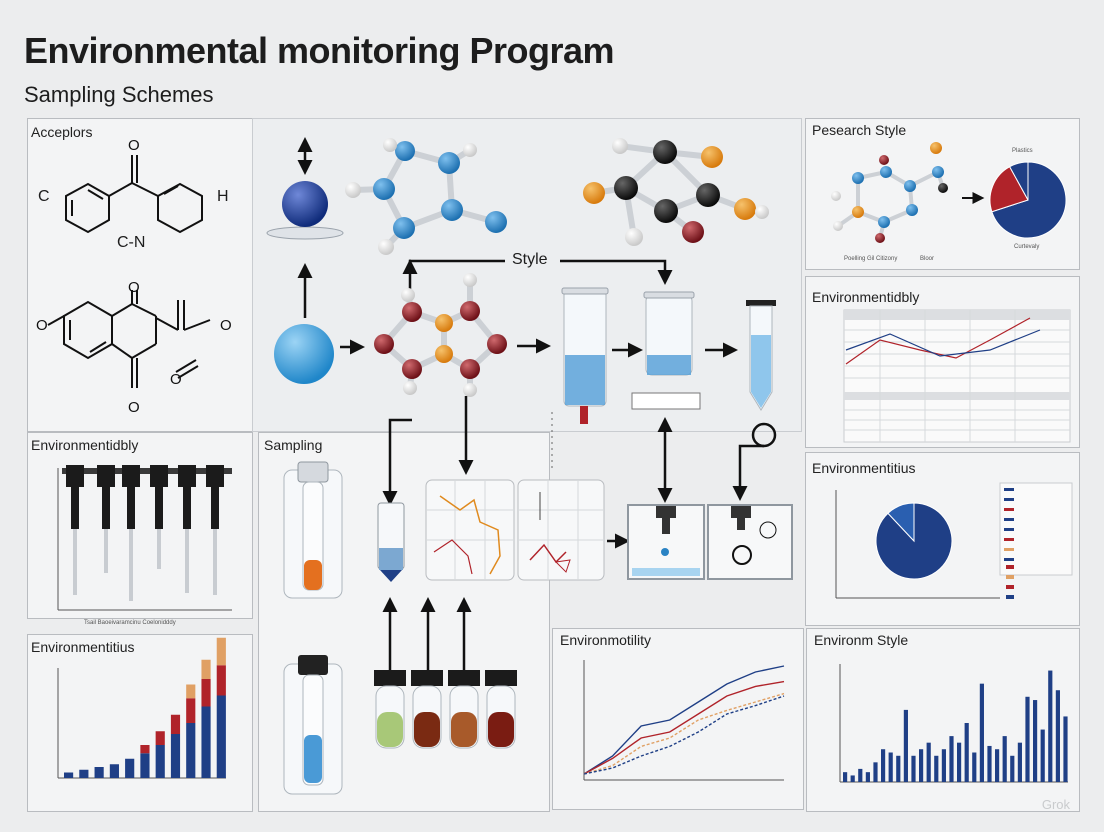  What do you see at coordinates (144, 538) in the screenshot?
I see `pipette-rack` at bounding box center [144, 538].